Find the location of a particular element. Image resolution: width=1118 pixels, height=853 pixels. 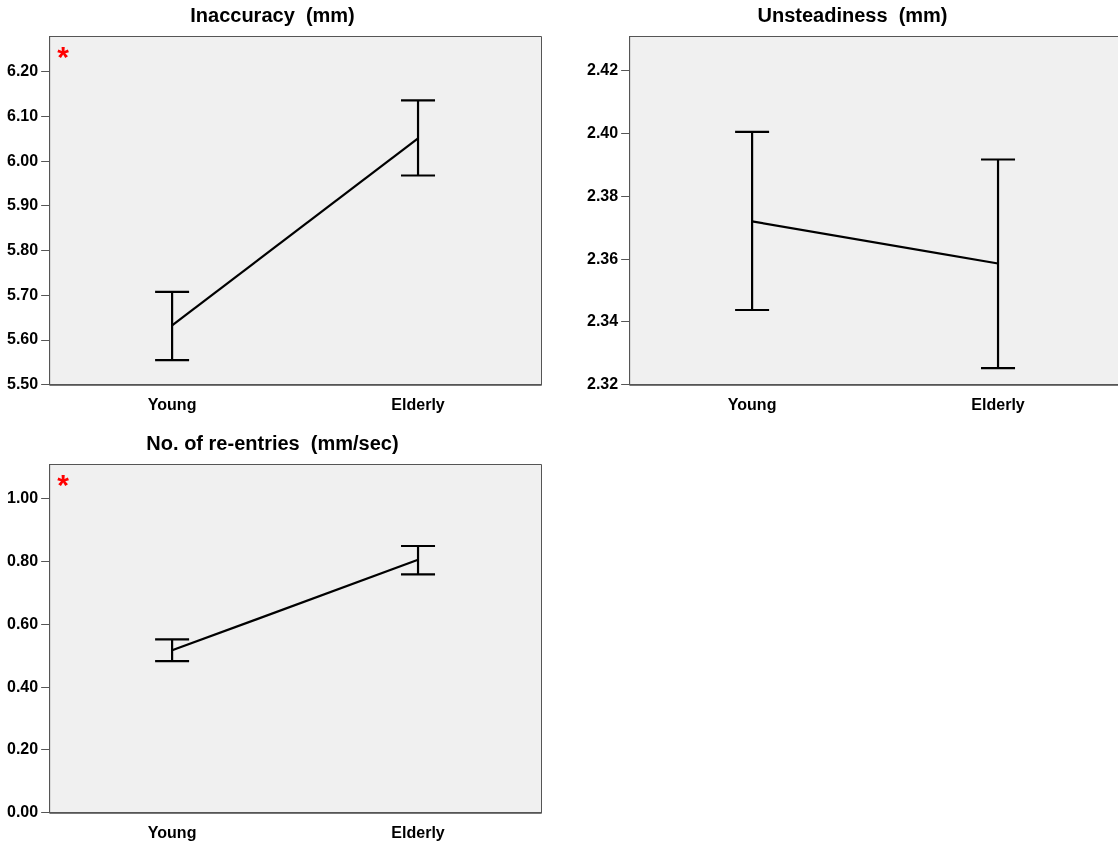

y-tick-label: 2.34 is located at coordinates (603, 321).